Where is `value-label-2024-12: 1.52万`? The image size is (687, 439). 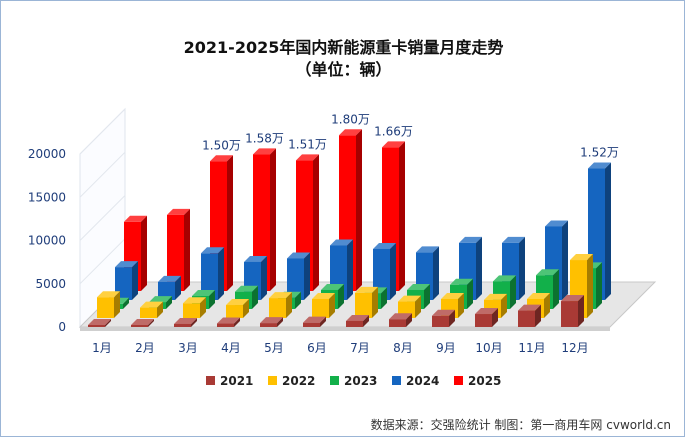
value-label-2024-12: 1.52万 is located at coordinates (599, 153).